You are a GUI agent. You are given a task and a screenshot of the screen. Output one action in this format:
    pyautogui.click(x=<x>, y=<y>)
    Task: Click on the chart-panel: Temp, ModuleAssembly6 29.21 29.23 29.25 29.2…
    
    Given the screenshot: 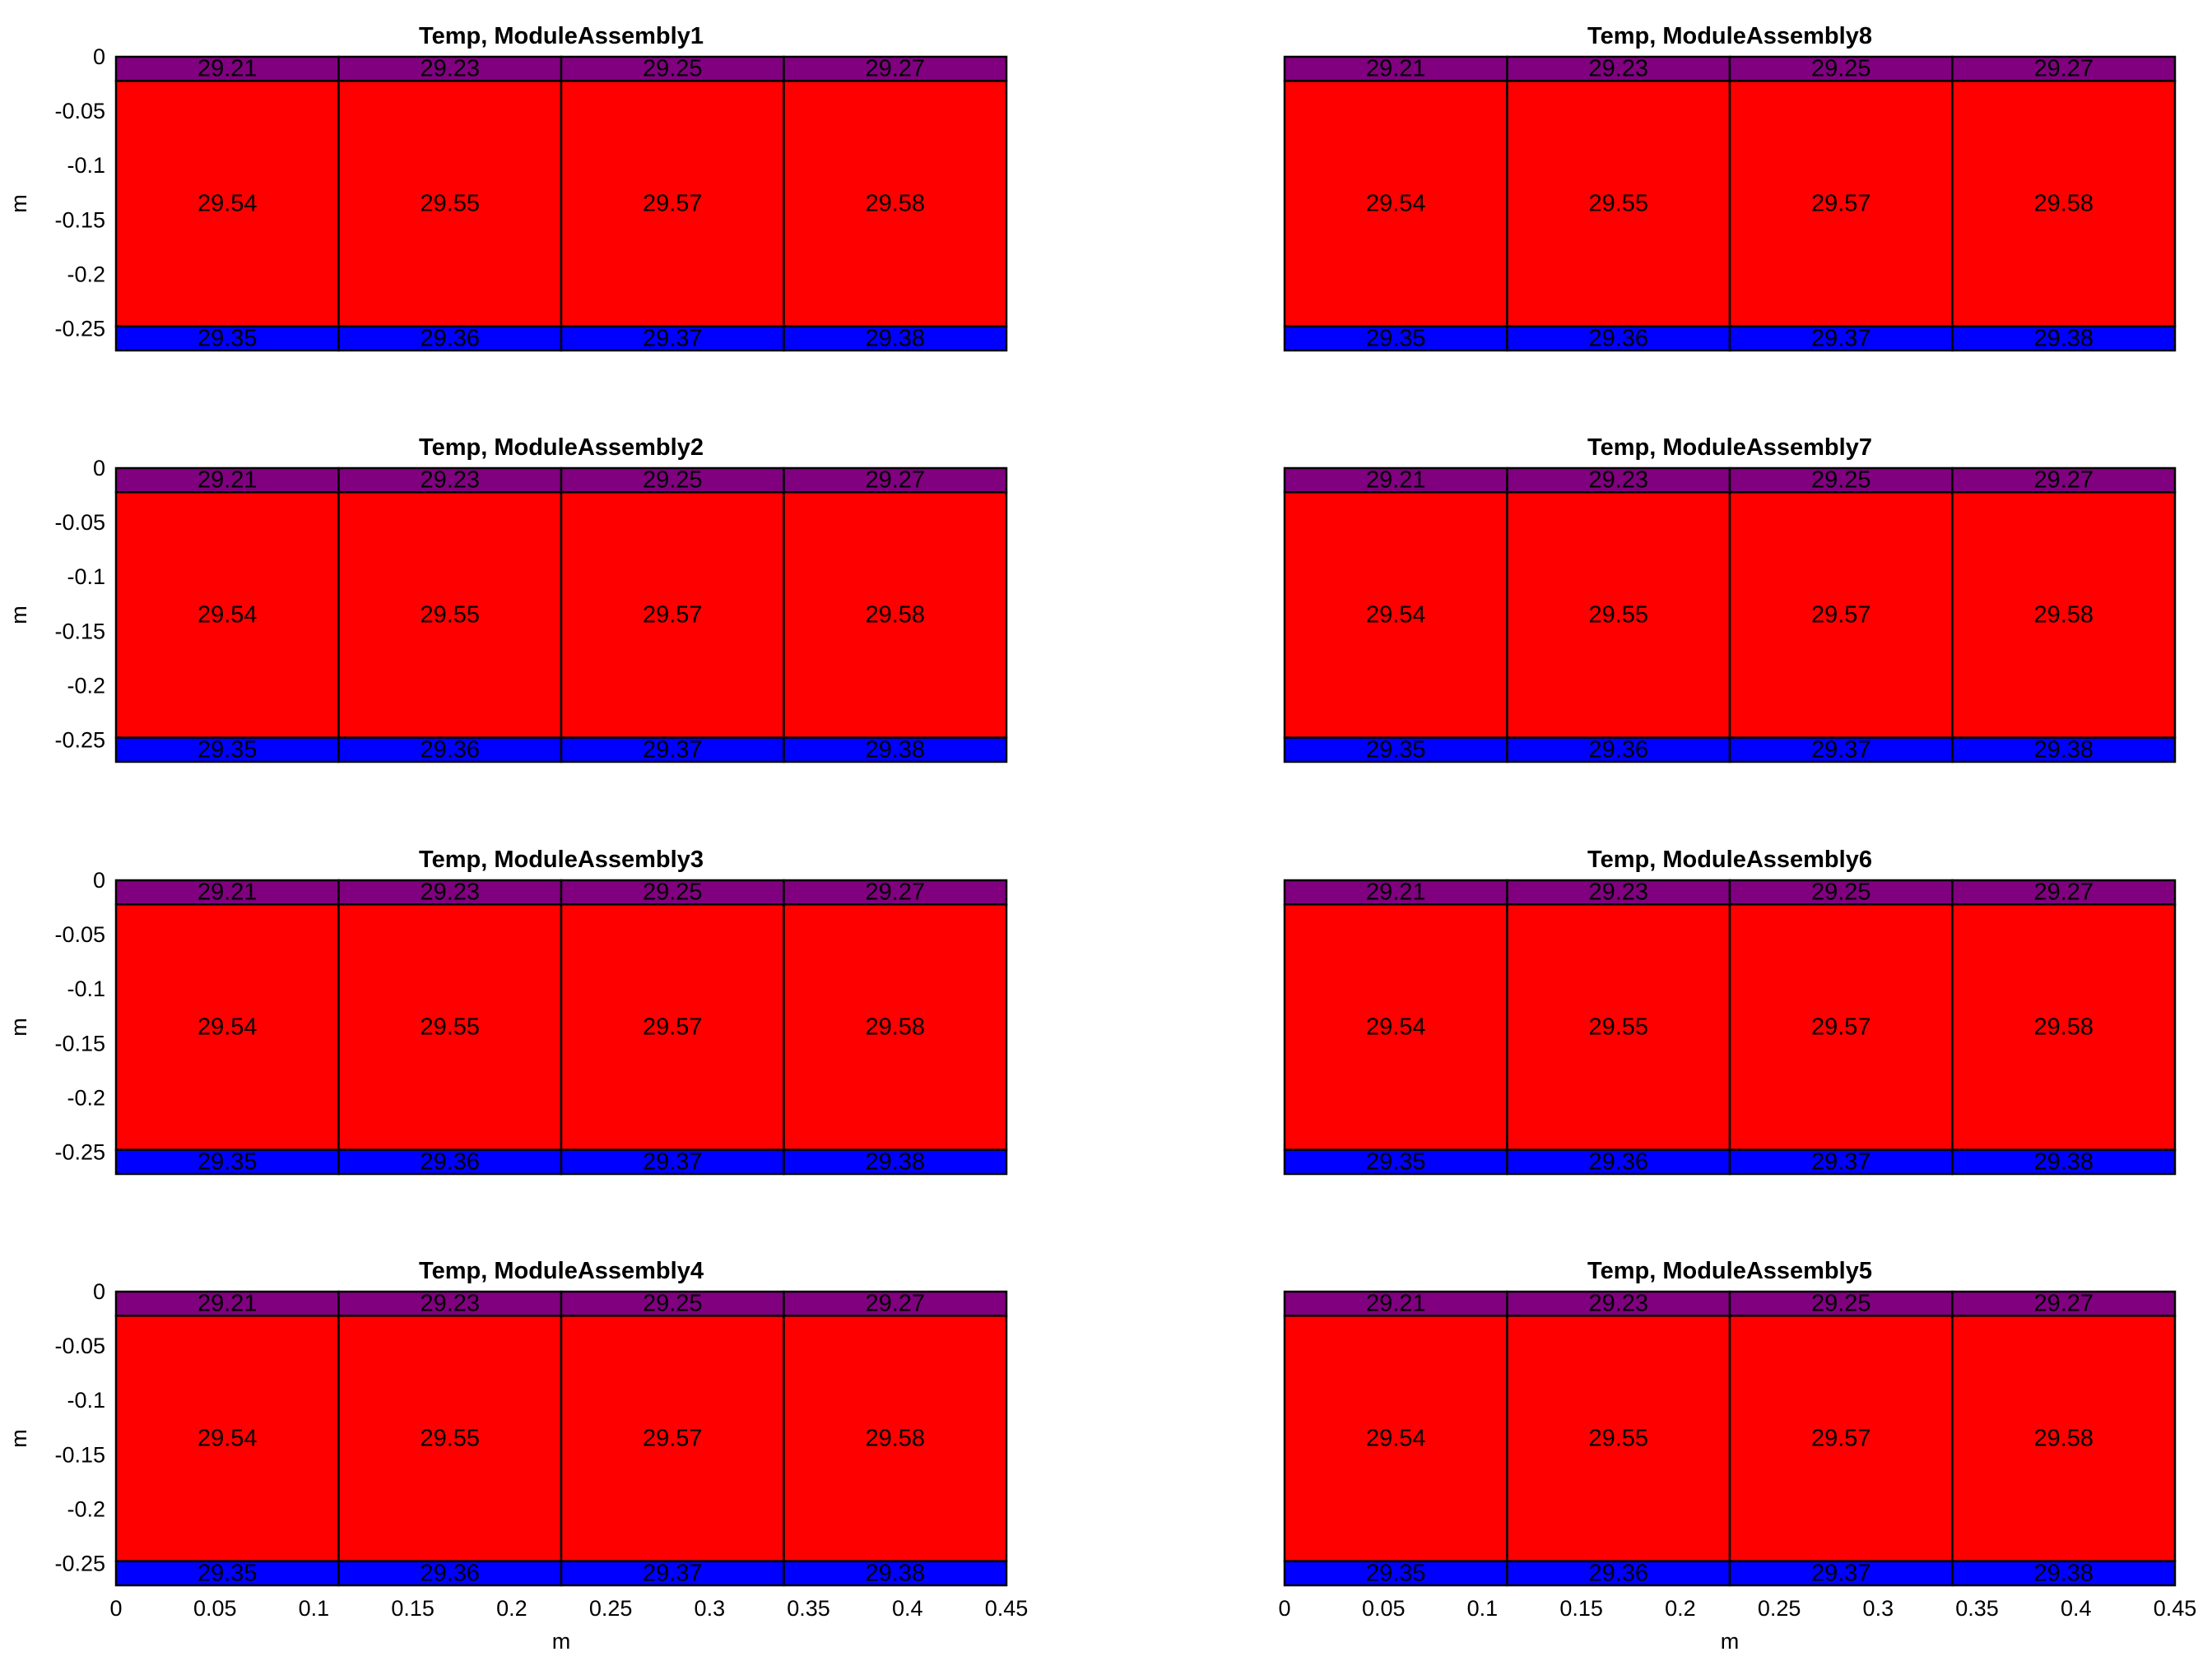 What is the action you would take?
    pyautogui.click(x=1730, y=1011)
    